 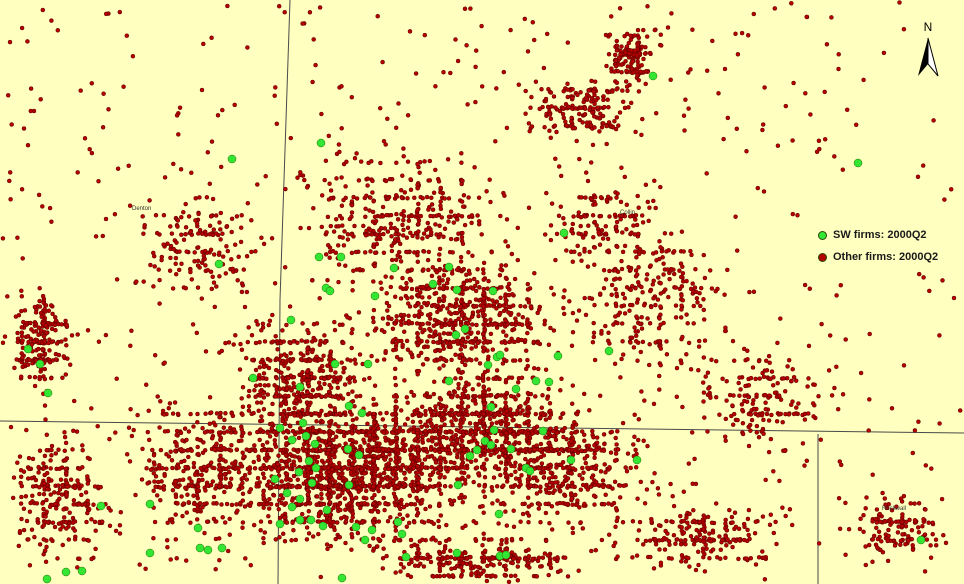 What do you see at coordinates (822, 257) in the screenshot?
I see `red-dot-icon` at bounding box center [822, 257].